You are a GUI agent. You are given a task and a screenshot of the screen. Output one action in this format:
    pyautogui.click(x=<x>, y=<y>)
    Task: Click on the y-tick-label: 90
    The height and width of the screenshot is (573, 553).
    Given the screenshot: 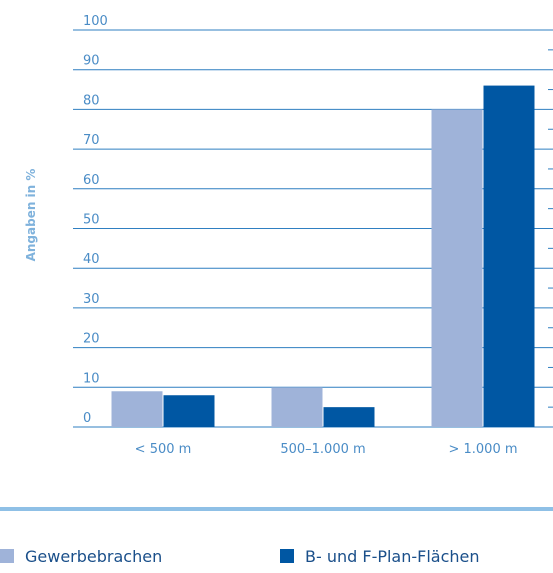 What is the action you would take?
    pyautogui.click(x=91, y=61)
    